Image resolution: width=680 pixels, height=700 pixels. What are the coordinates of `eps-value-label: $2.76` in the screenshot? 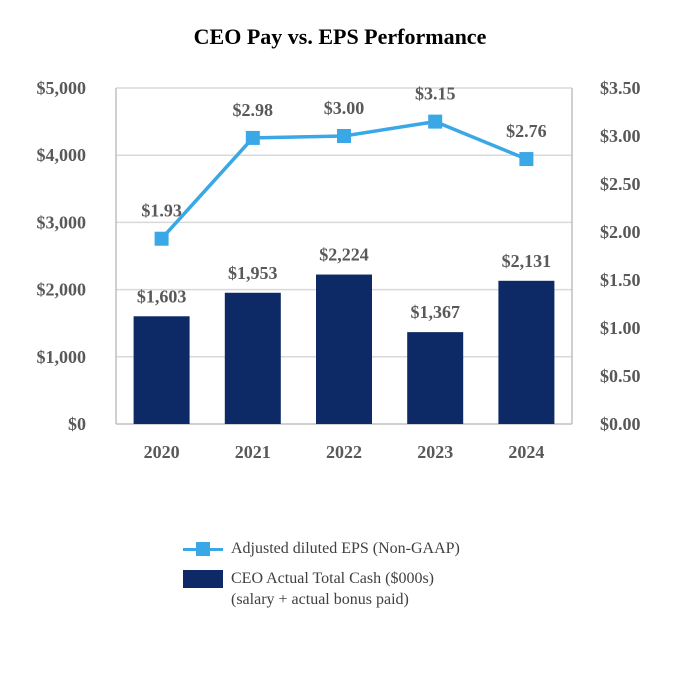 It's located at (526, 131).